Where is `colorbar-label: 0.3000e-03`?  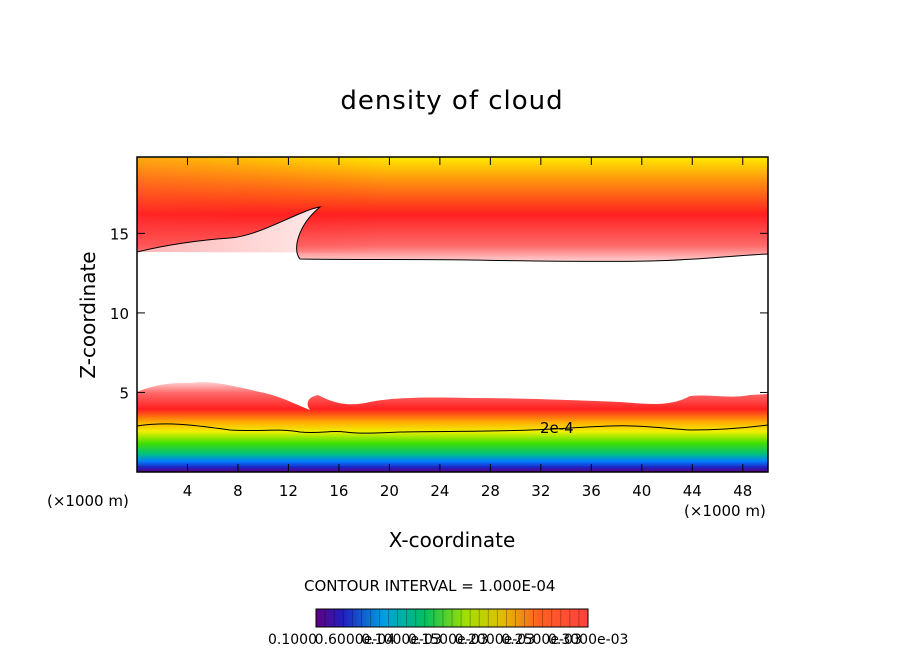
colorbar-label: 0.3000e-03 is located at coordinates (588, 640).